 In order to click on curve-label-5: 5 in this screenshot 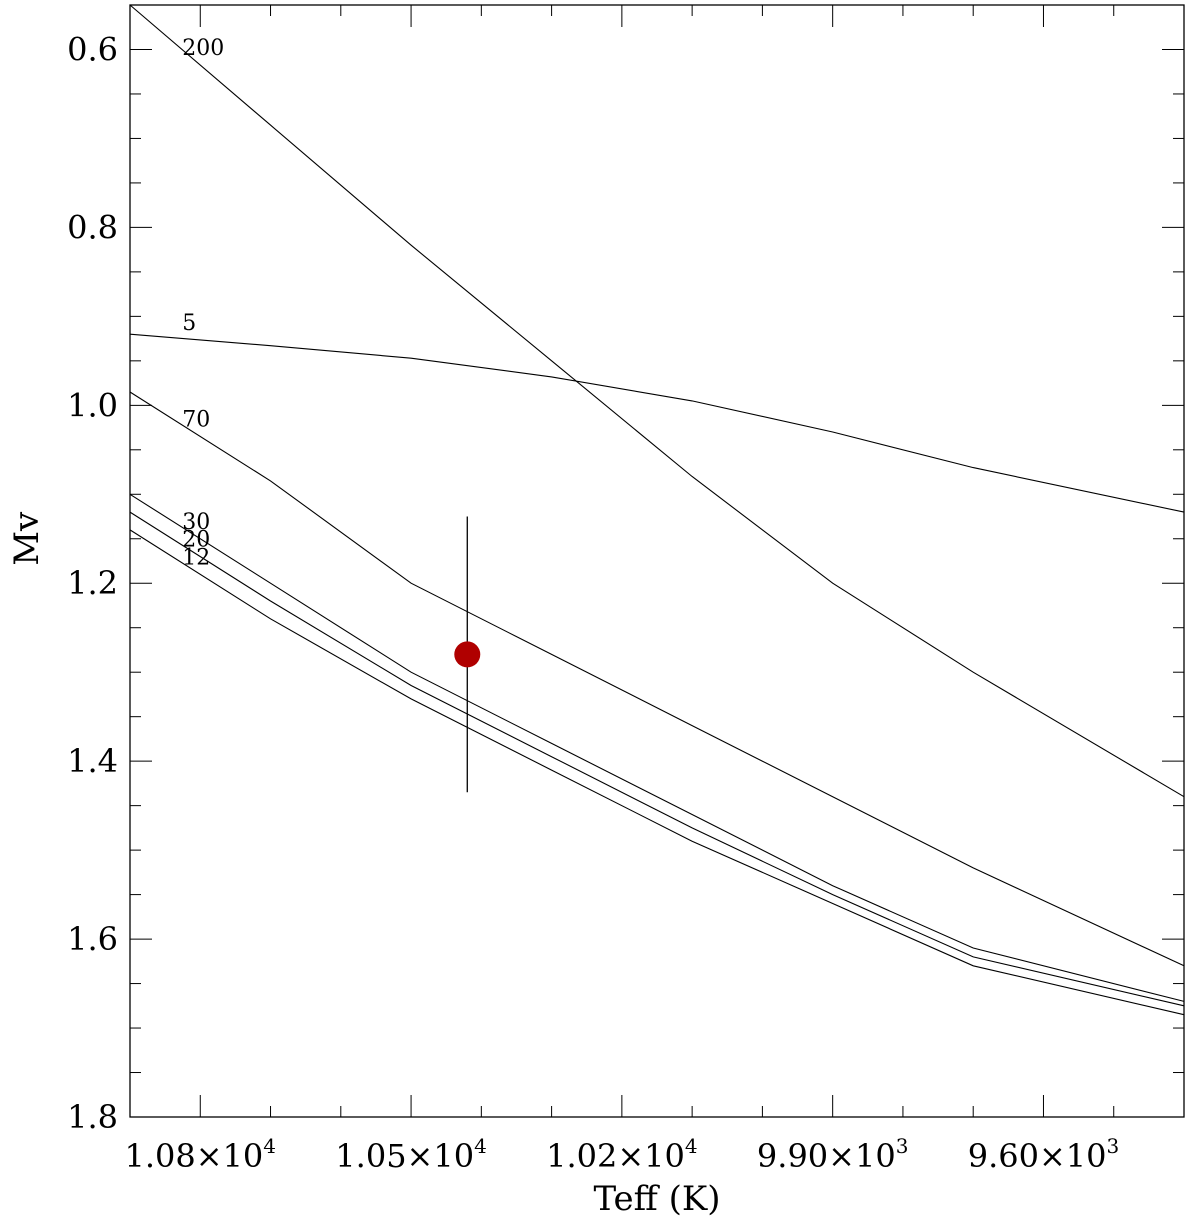, I will do `click(189, 323)`.